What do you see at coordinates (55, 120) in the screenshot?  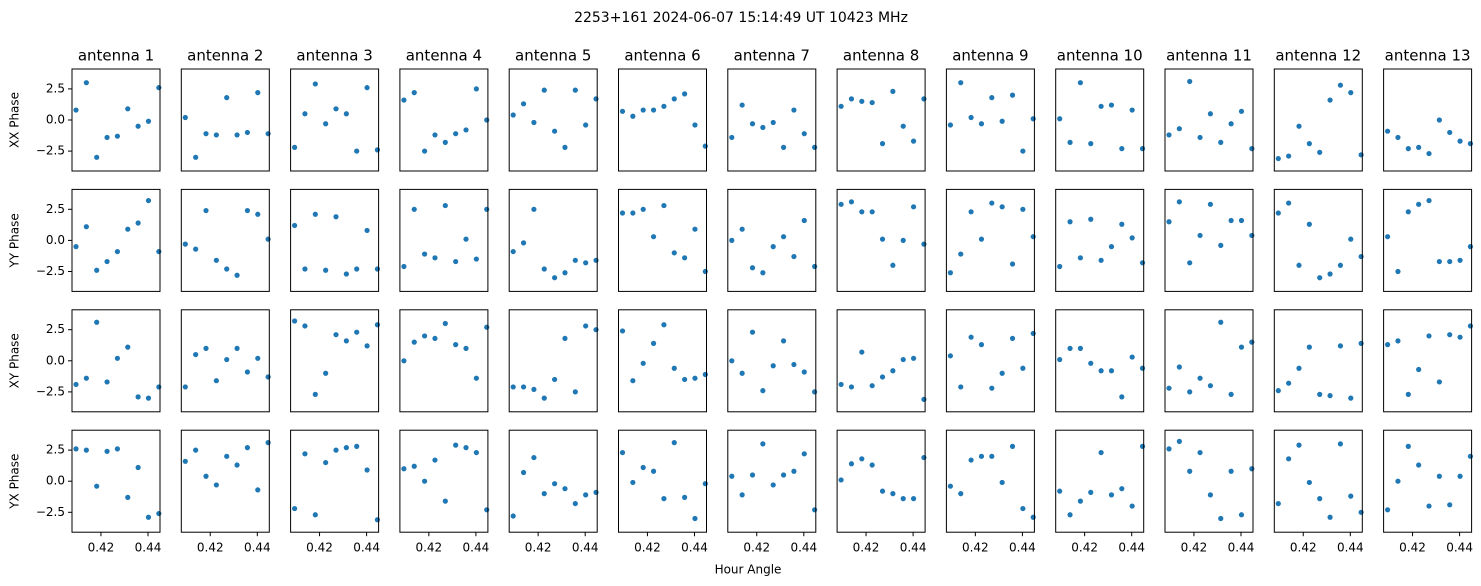 I see `y-tick-label: 0.0` at bounding box center [55, 120].